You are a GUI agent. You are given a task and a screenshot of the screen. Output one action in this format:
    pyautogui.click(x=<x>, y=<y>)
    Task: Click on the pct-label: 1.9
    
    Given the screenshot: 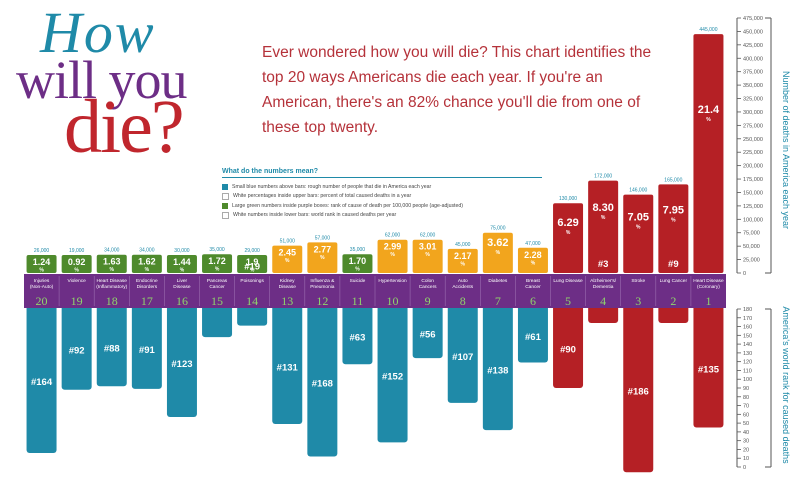 What is the action you would take?
    pyautogui.click(x=252, y=262)
    